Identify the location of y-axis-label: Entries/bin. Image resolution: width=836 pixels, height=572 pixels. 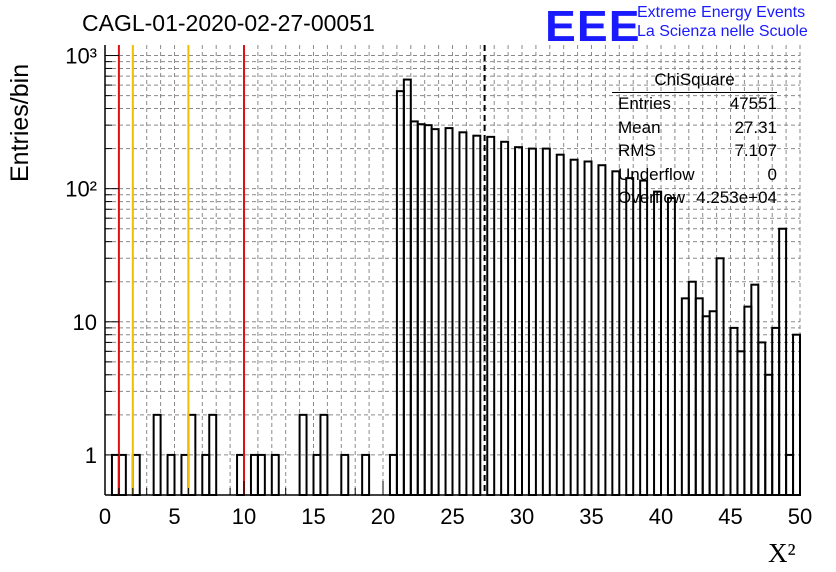
(20, 122).